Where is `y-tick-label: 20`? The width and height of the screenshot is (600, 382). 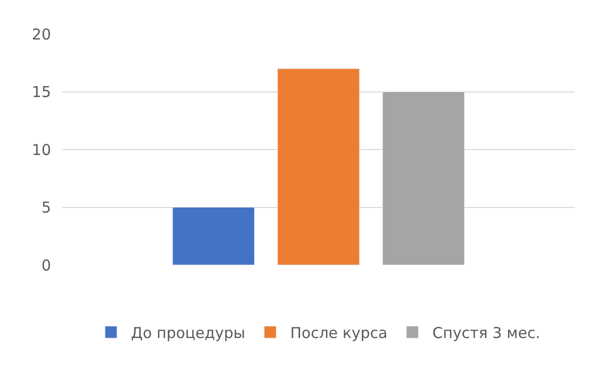 y-tick-label: 20 is located at coordinates (41, 34).